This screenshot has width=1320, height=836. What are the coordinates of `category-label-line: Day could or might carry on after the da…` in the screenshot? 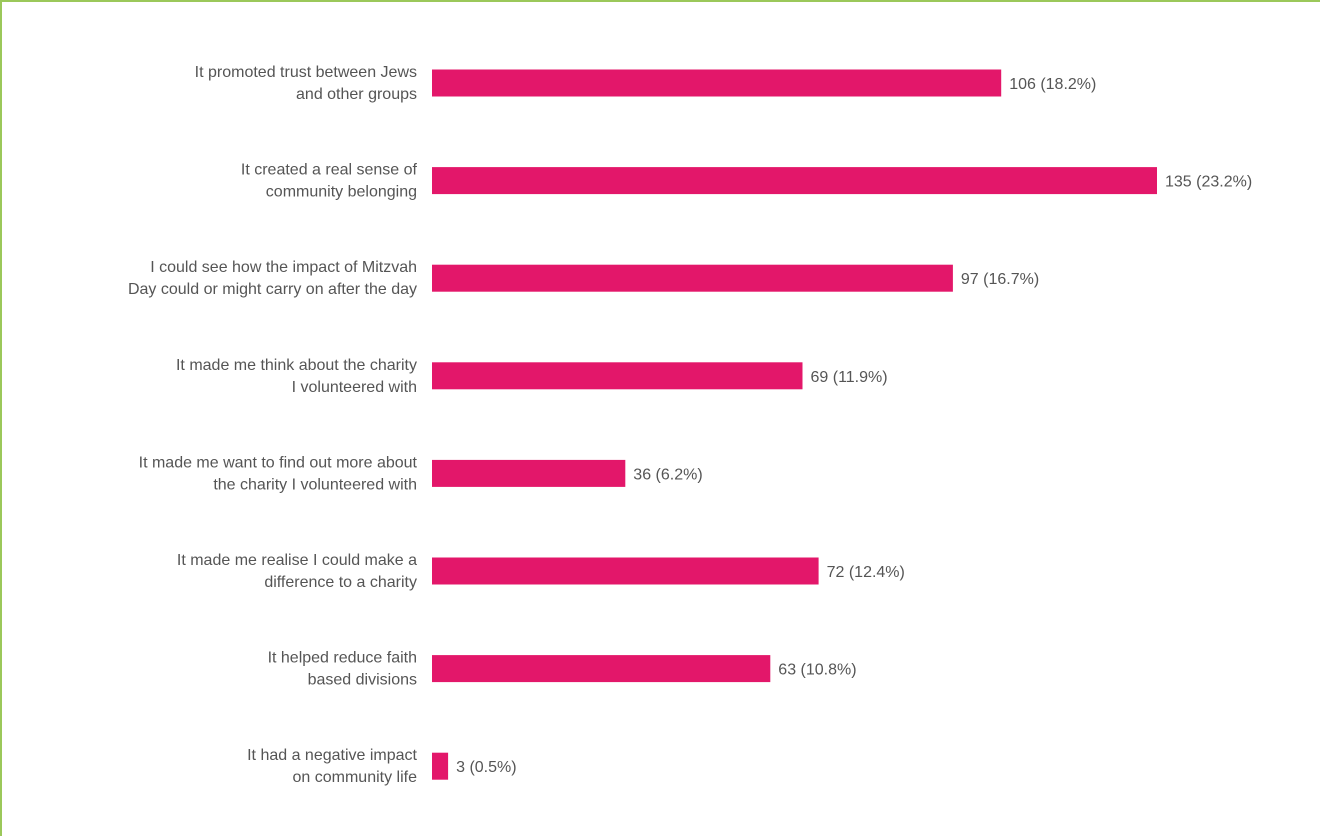 It's located at (272, 289).